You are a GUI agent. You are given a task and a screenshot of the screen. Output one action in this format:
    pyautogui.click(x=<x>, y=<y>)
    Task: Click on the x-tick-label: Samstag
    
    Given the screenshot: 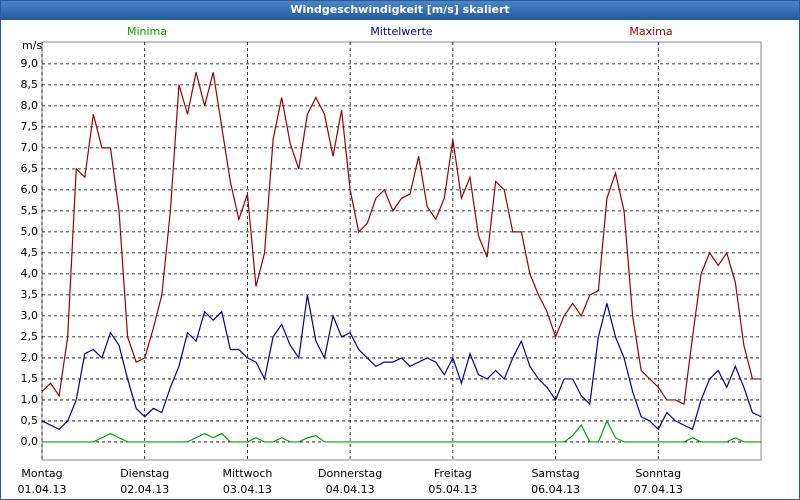 What is the action you would take?
    pyautogui.click(x=555, y=473)
    